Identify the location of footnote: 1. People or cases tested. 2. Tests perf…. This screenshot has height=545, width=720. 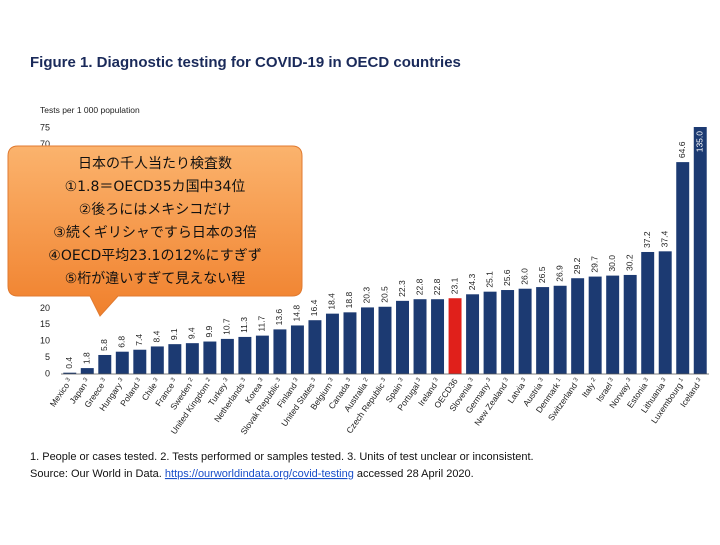
(282, 457).